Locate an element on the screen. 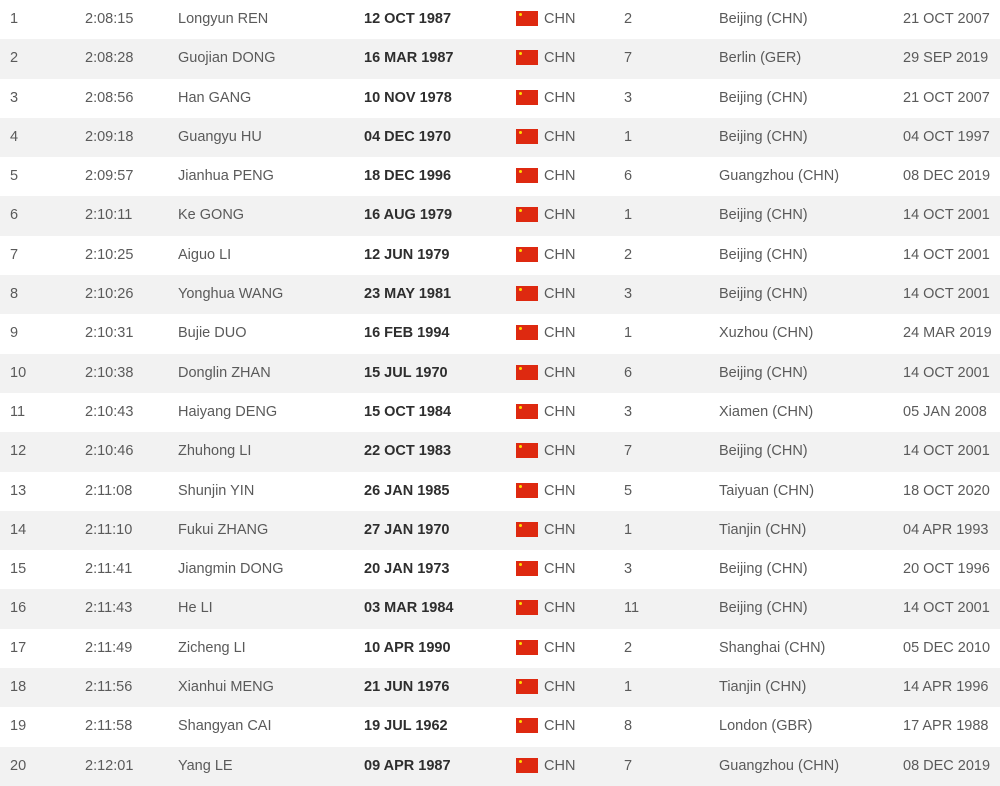  time-cell: 2:09:18 is located at coordinates (109, 136).